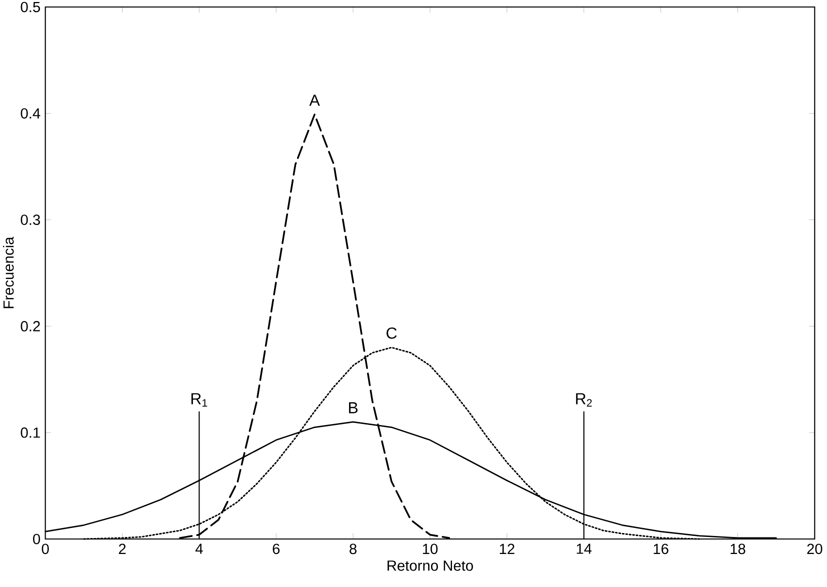 The width and height of the screenshot is (827, 587). Describe the element at coordinates (30, 113) in the screenshot. I see `y-tick-label: 0.4` at that location.